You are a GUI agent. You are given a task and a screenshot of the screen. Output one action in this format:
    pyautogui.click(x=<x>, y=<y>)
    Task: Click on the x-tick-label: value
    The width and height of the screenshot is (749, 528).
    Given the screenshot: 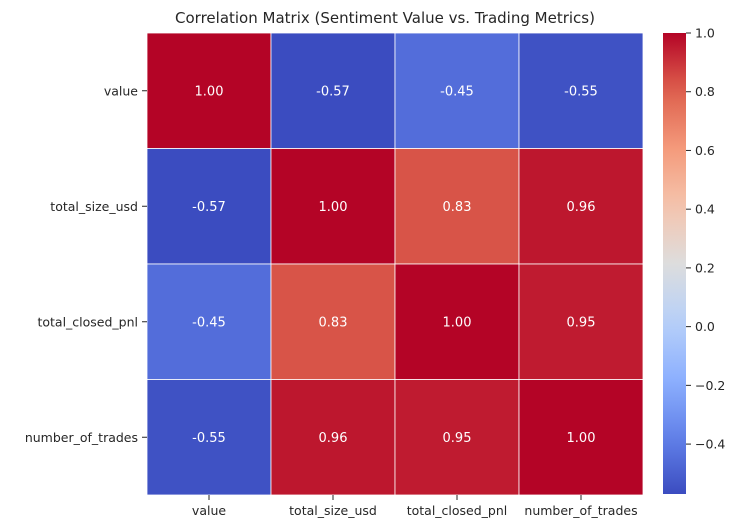 What is the action you would take?
    pyautogui.click(x=209, y=510)
    